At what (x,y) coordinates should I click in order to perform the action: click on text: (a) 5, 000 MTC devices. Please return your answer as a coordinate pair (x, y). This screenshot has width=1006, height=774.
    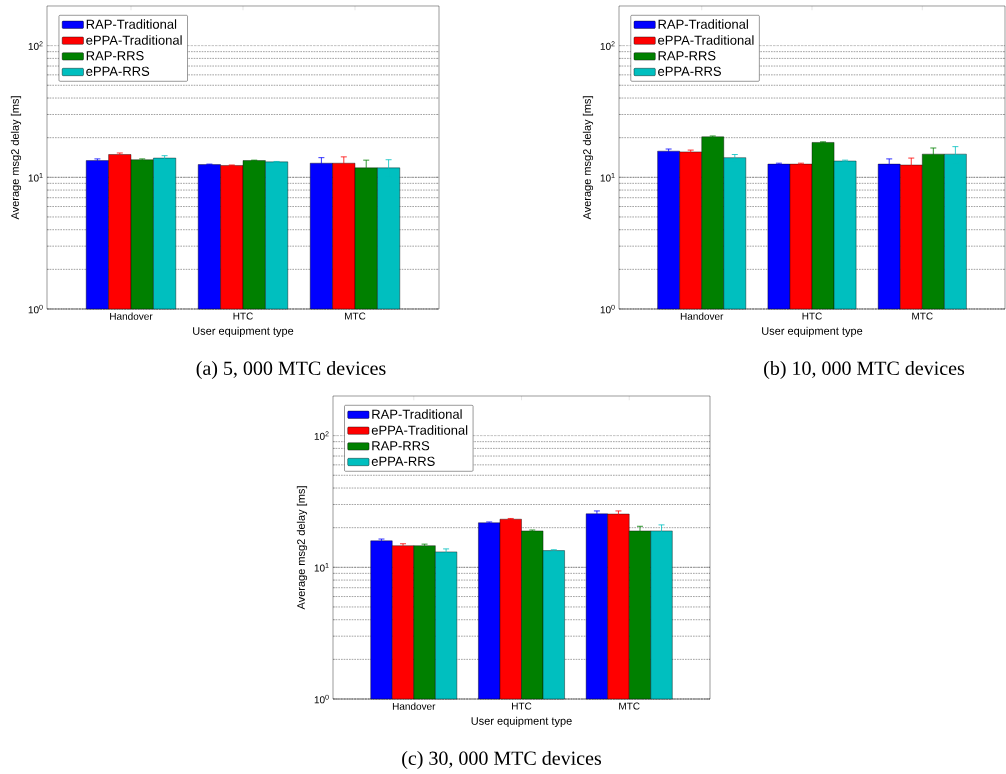
    Looking at the image, I should click on (291, 370).